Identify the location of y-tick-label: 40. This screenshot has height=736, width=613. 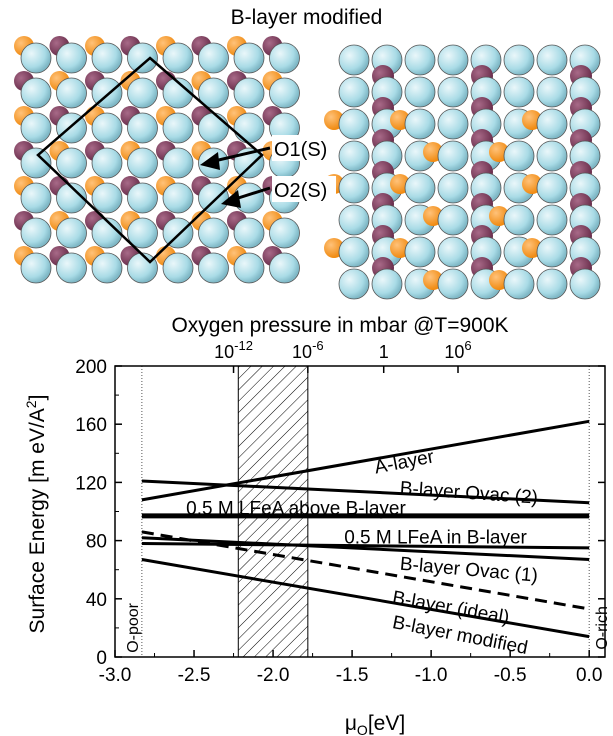
(96, 600).